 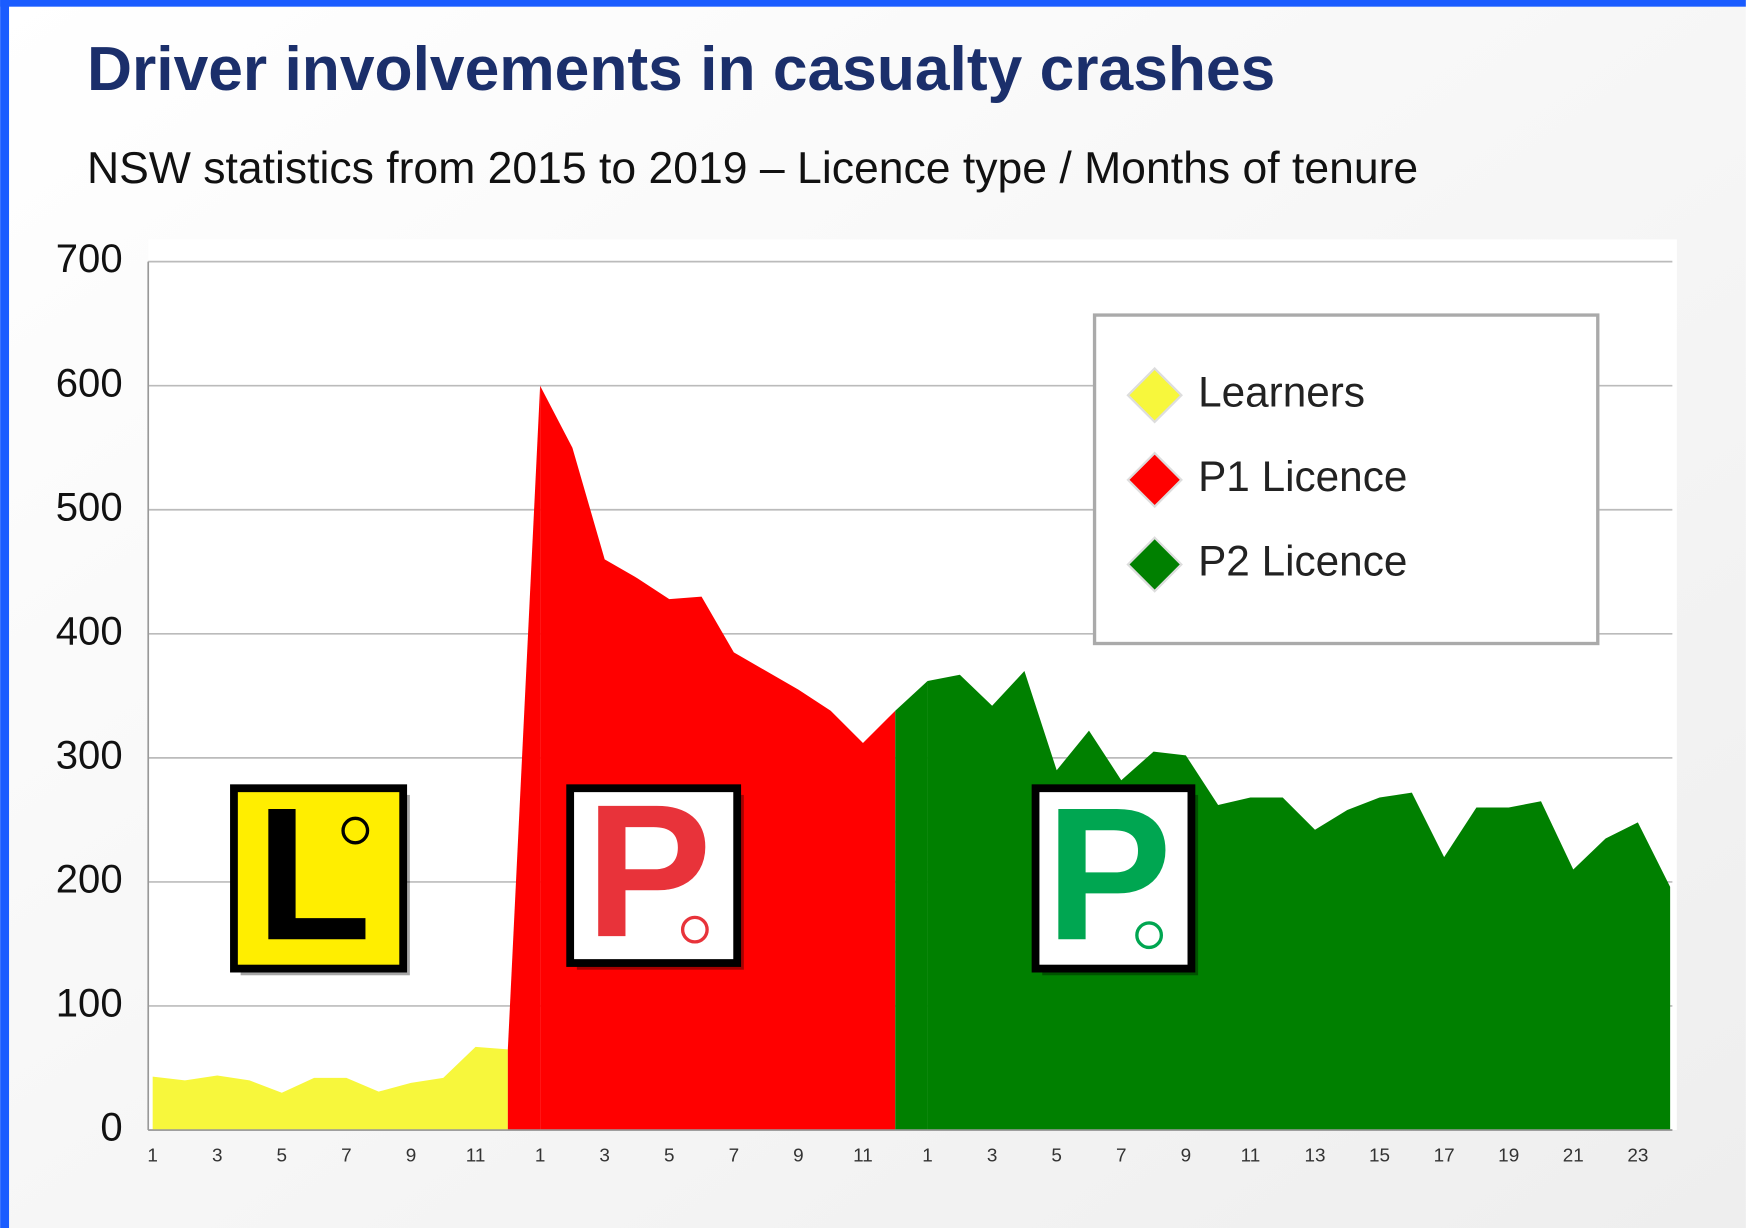 What do you see at coordinates (1302, 561) in the screenshot?
I see `legend-label: P2 Licence` at bounding box center [1302, 561].